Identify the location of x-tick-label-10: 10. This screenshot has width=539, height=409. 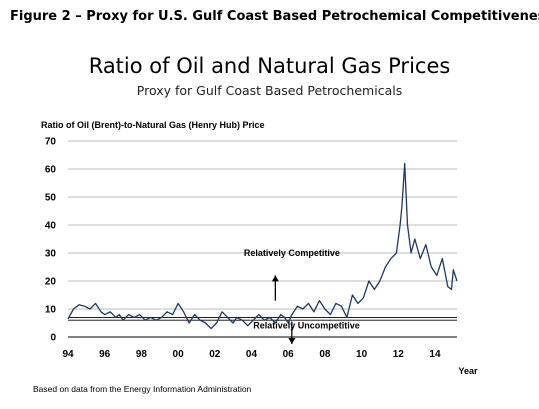
(362, 354).